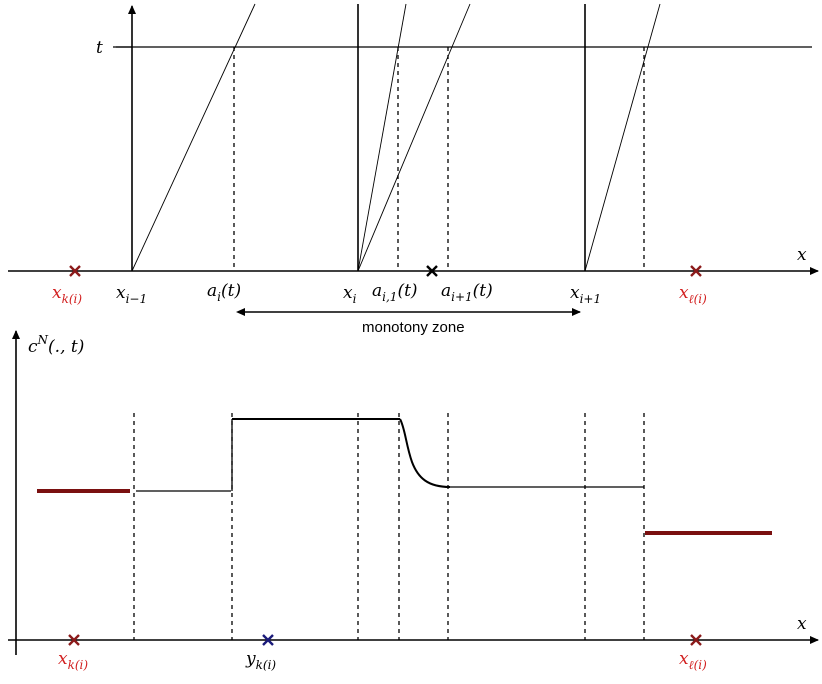  Describe the element at coordinates (224, 292) in the screenshot. I see `label-ai: ai(t)` at that location.